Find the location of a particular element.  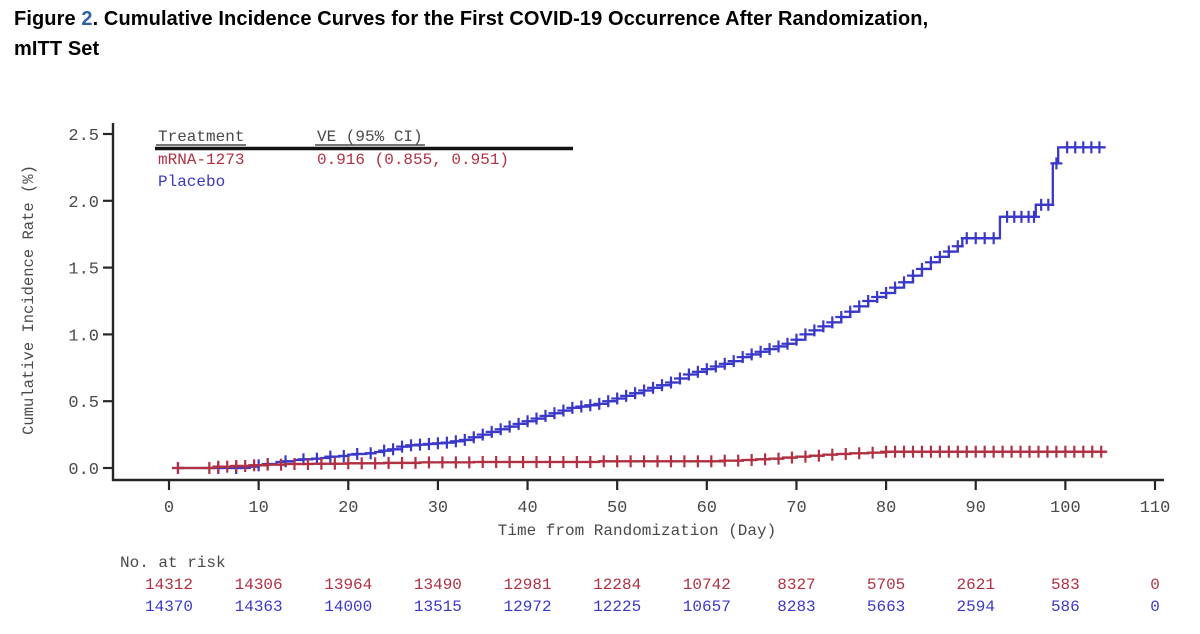

x-tick-label: 90 is located at coordinates (976, 508).